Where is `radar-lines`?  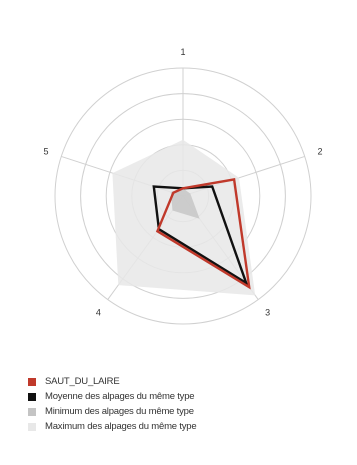 radar-lines is located at coordinates (201, 234).